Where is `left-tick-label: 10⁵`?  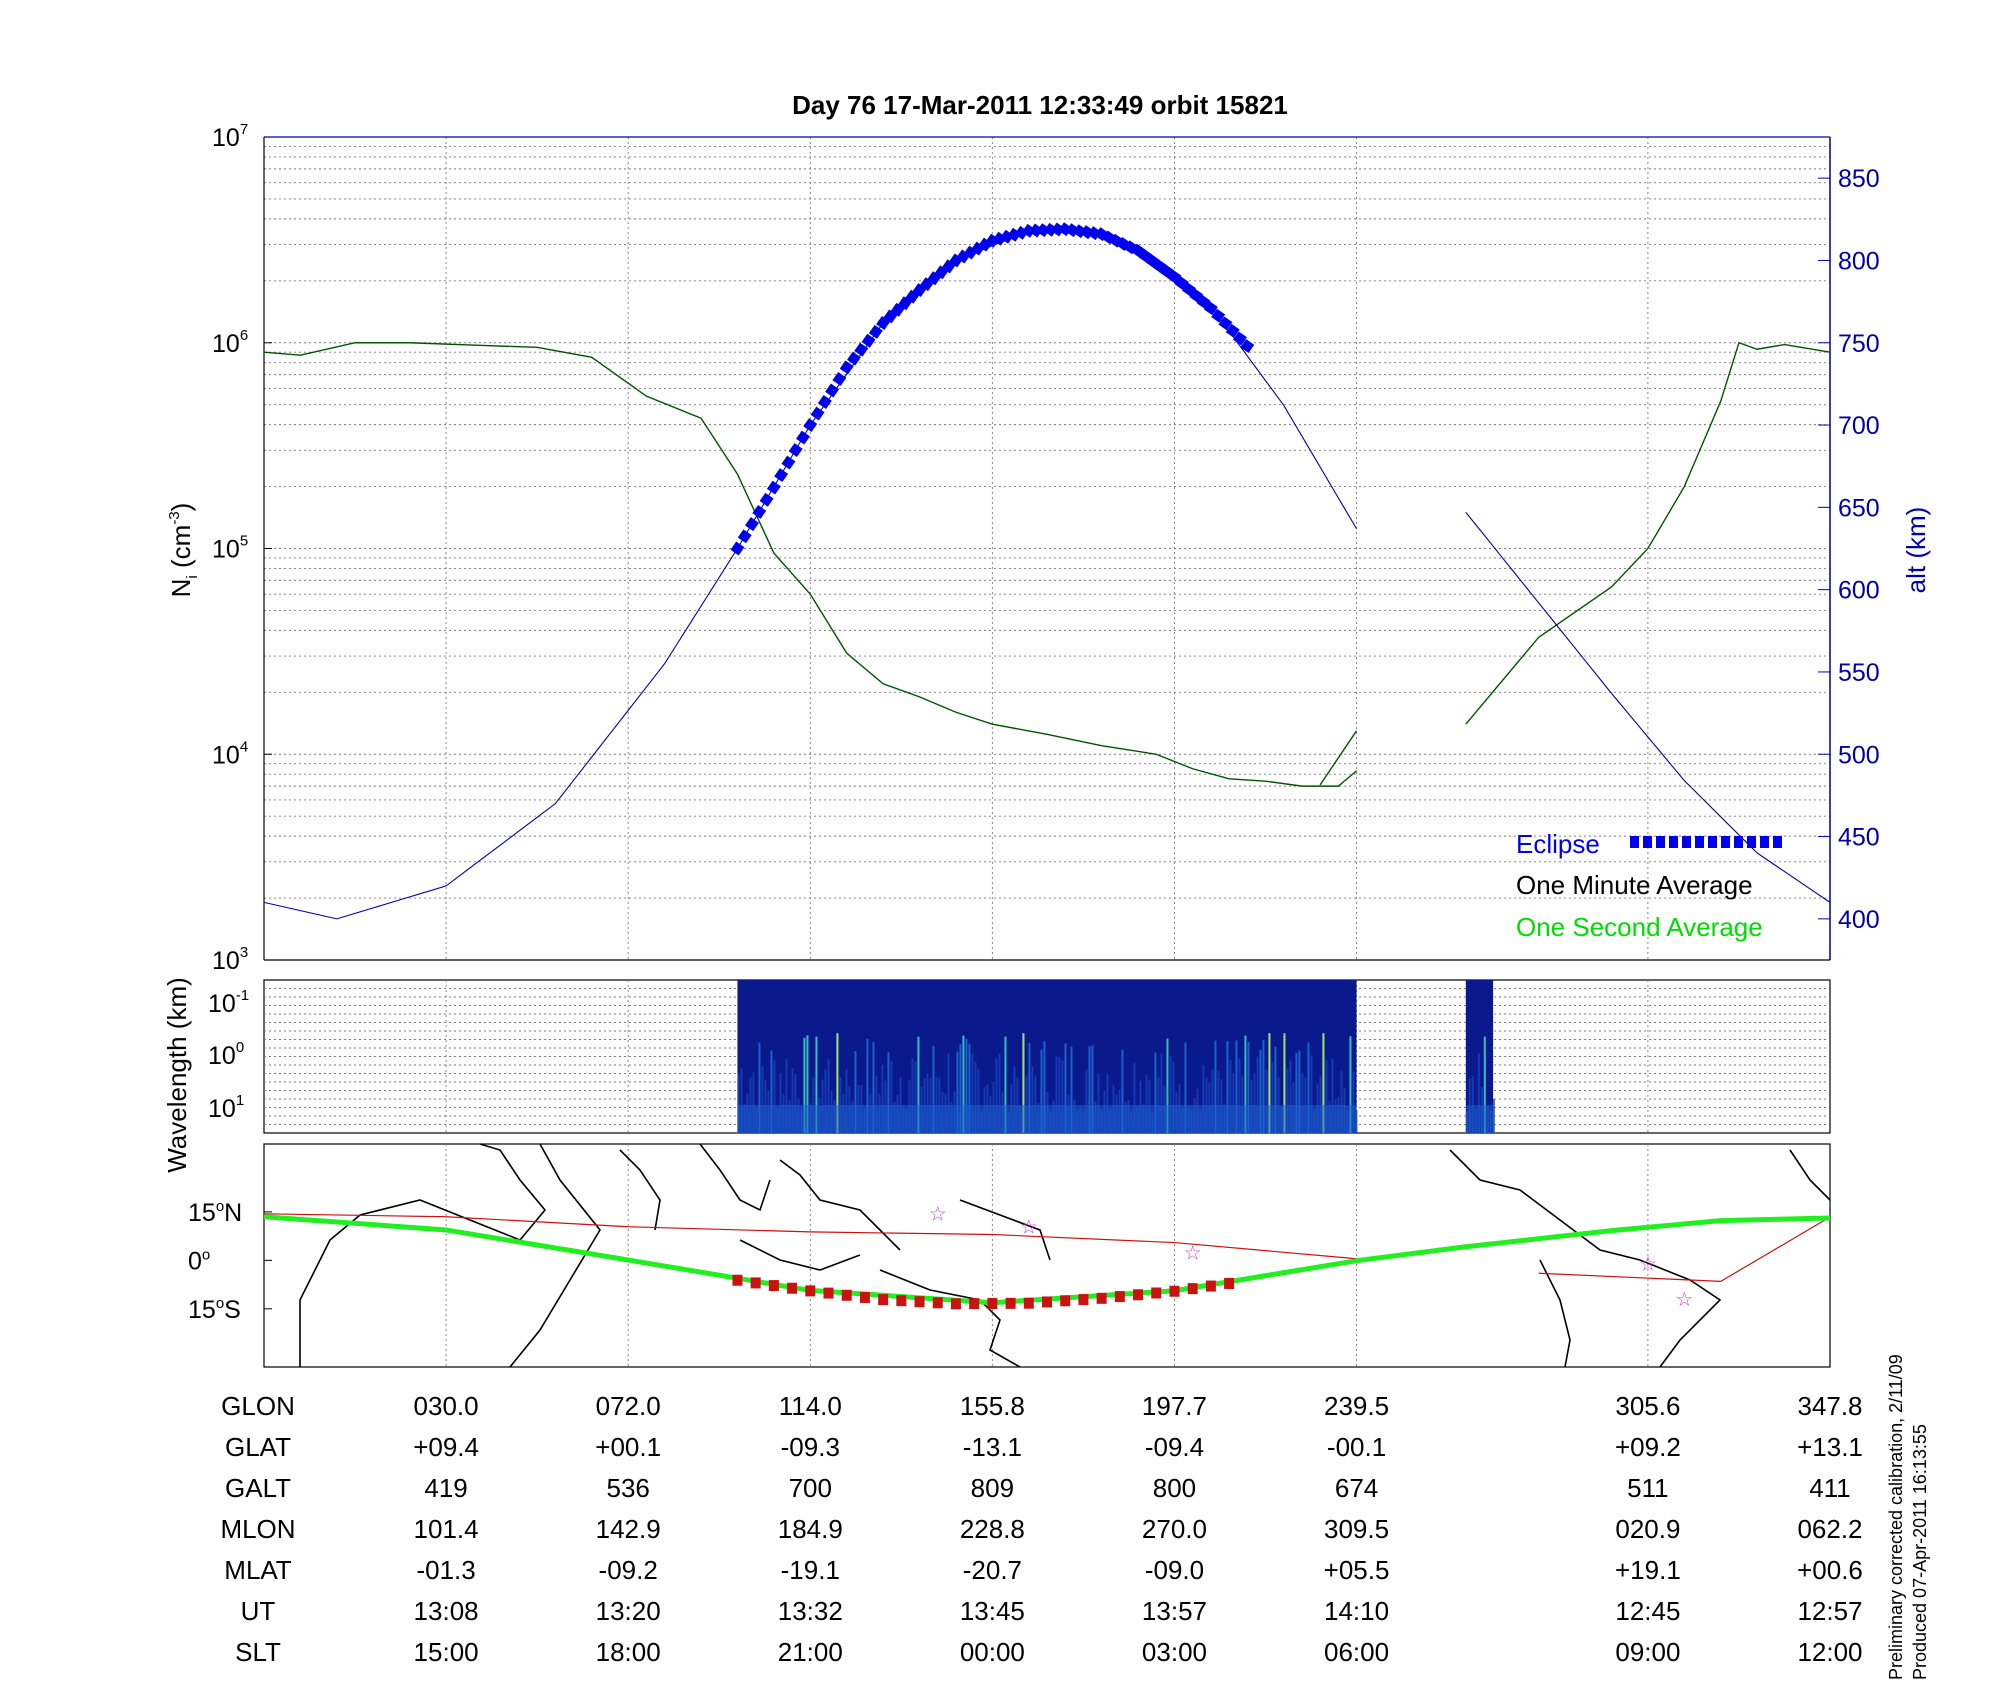 left-tick-label: 10⁵ is located at coordinates (230, 548).